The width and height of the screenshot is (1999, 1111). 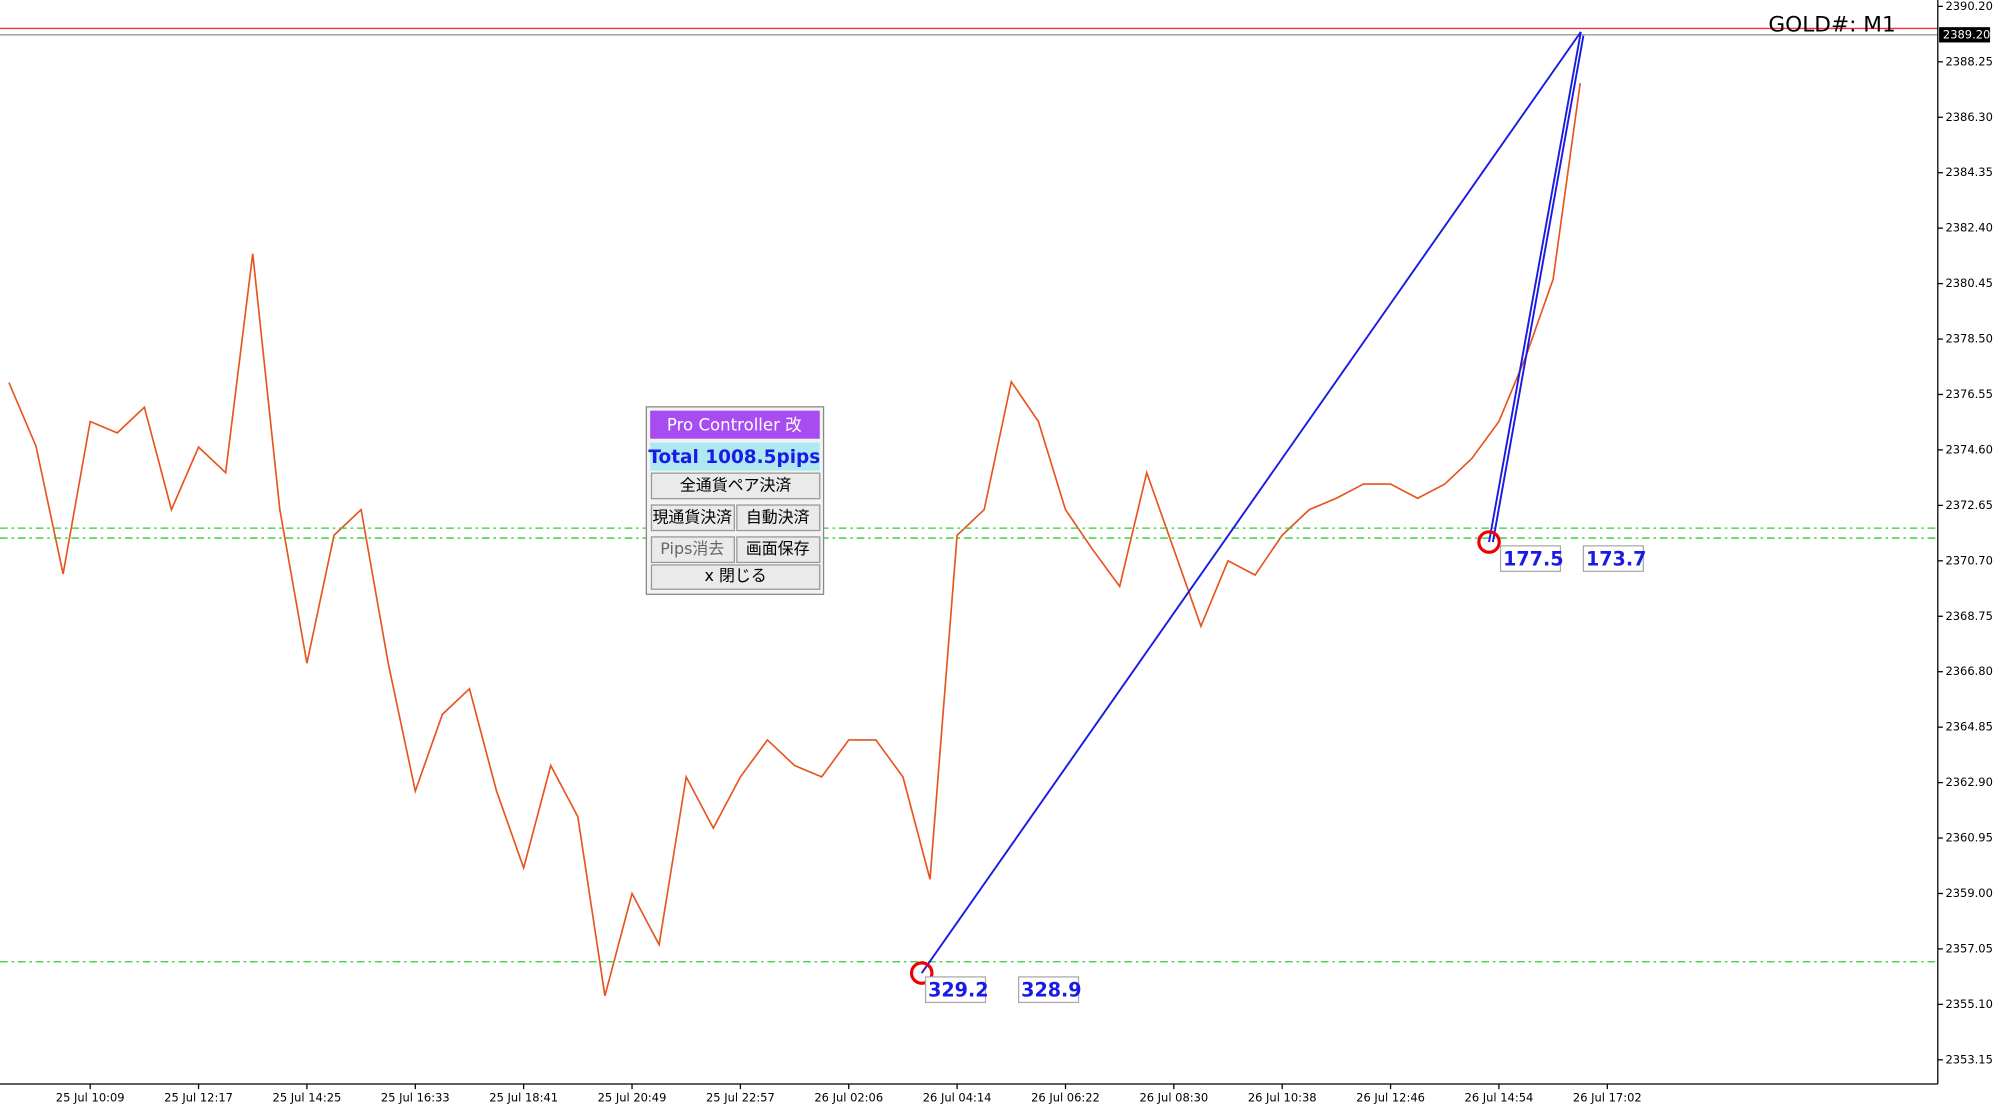 I want to click on x-tick-label: 25 Jul 10:09, so click(x=90, y=1098).